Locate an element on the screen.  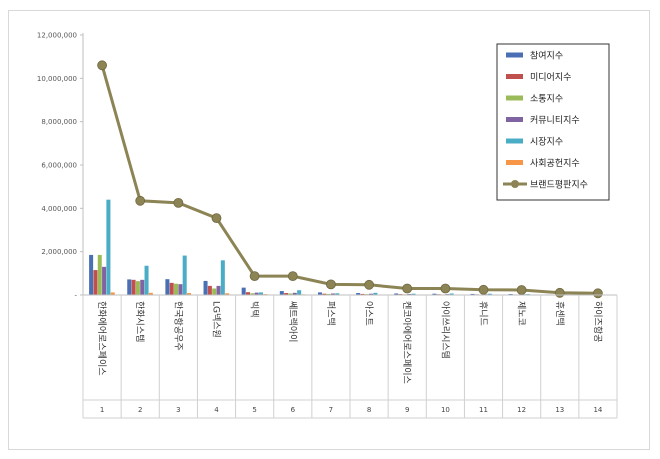
x-category-label: 아스트 is located at coordinates (368, 313).